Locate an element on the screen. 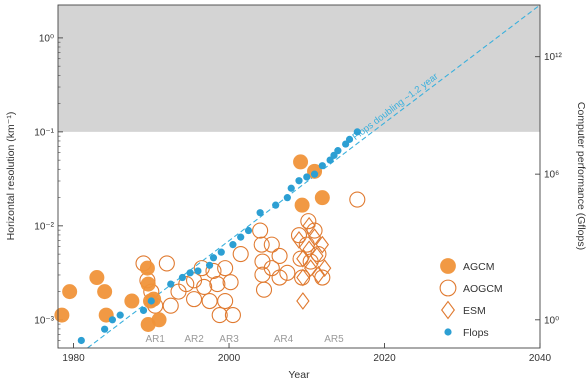 Image resolution: width=588 pixels, height=382 pixels. legend: AGCM AOGCM ESM Flops is located at coordinates (471, 298).